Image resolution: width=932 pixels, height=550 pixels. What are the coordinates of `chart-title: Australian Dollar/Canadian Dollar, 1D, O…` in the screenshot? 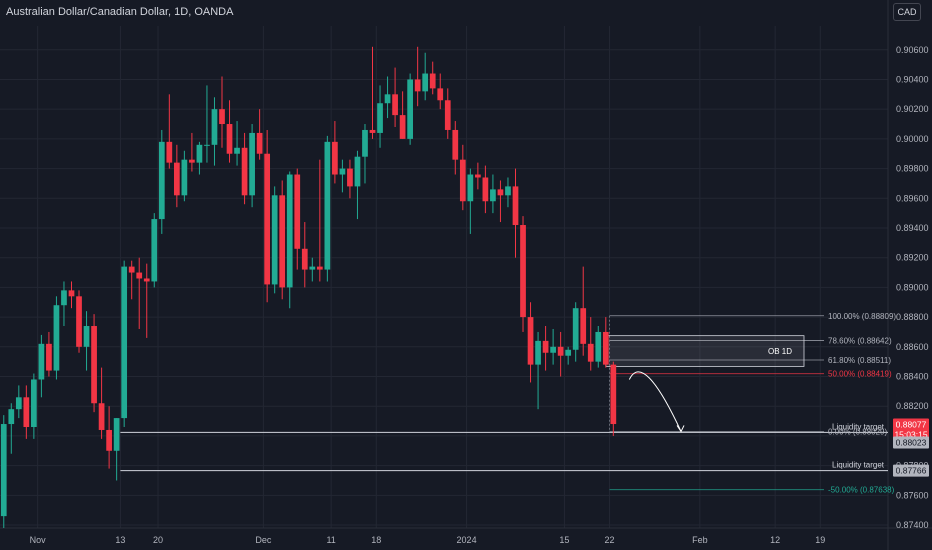 It's located at (120, 12).